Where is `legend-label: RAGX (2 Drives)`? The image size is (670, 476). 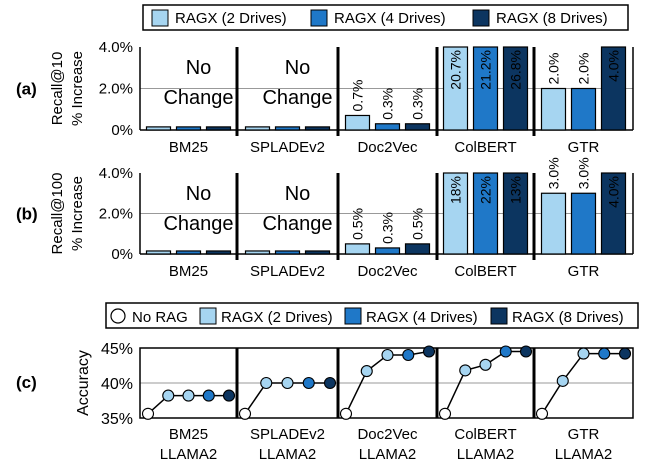 legend-label: RAGX (2 Drives) is located at coordinates (277, 317).